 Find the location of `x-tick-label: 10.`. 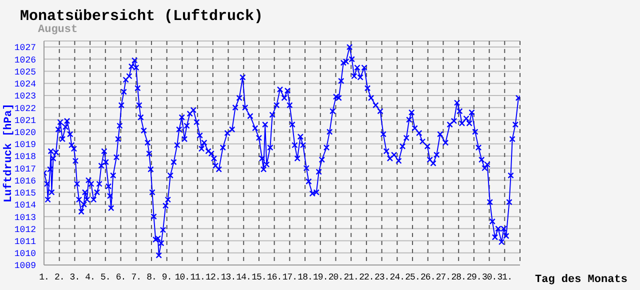

x-tick-label: 10. is located at coordinates (182, 277).